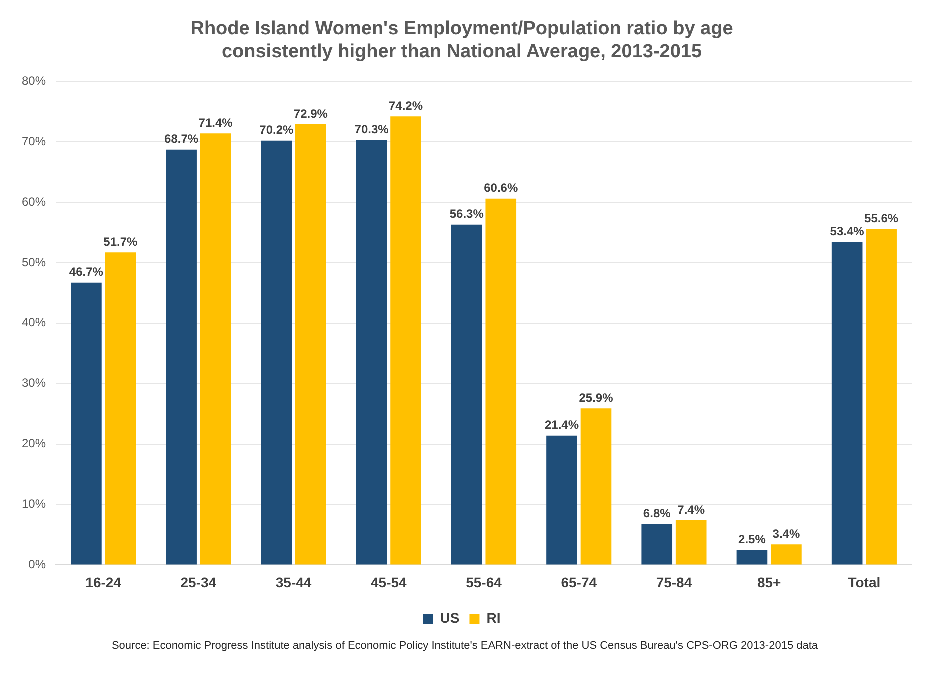  I want to click on data-label: 74.2%, so click(406, 105).